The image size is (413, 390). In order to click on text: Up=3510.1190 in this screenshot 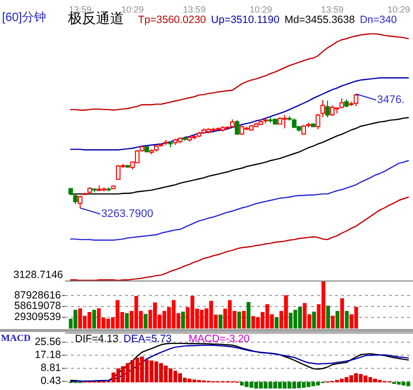, I will do `click(245, 20)`.